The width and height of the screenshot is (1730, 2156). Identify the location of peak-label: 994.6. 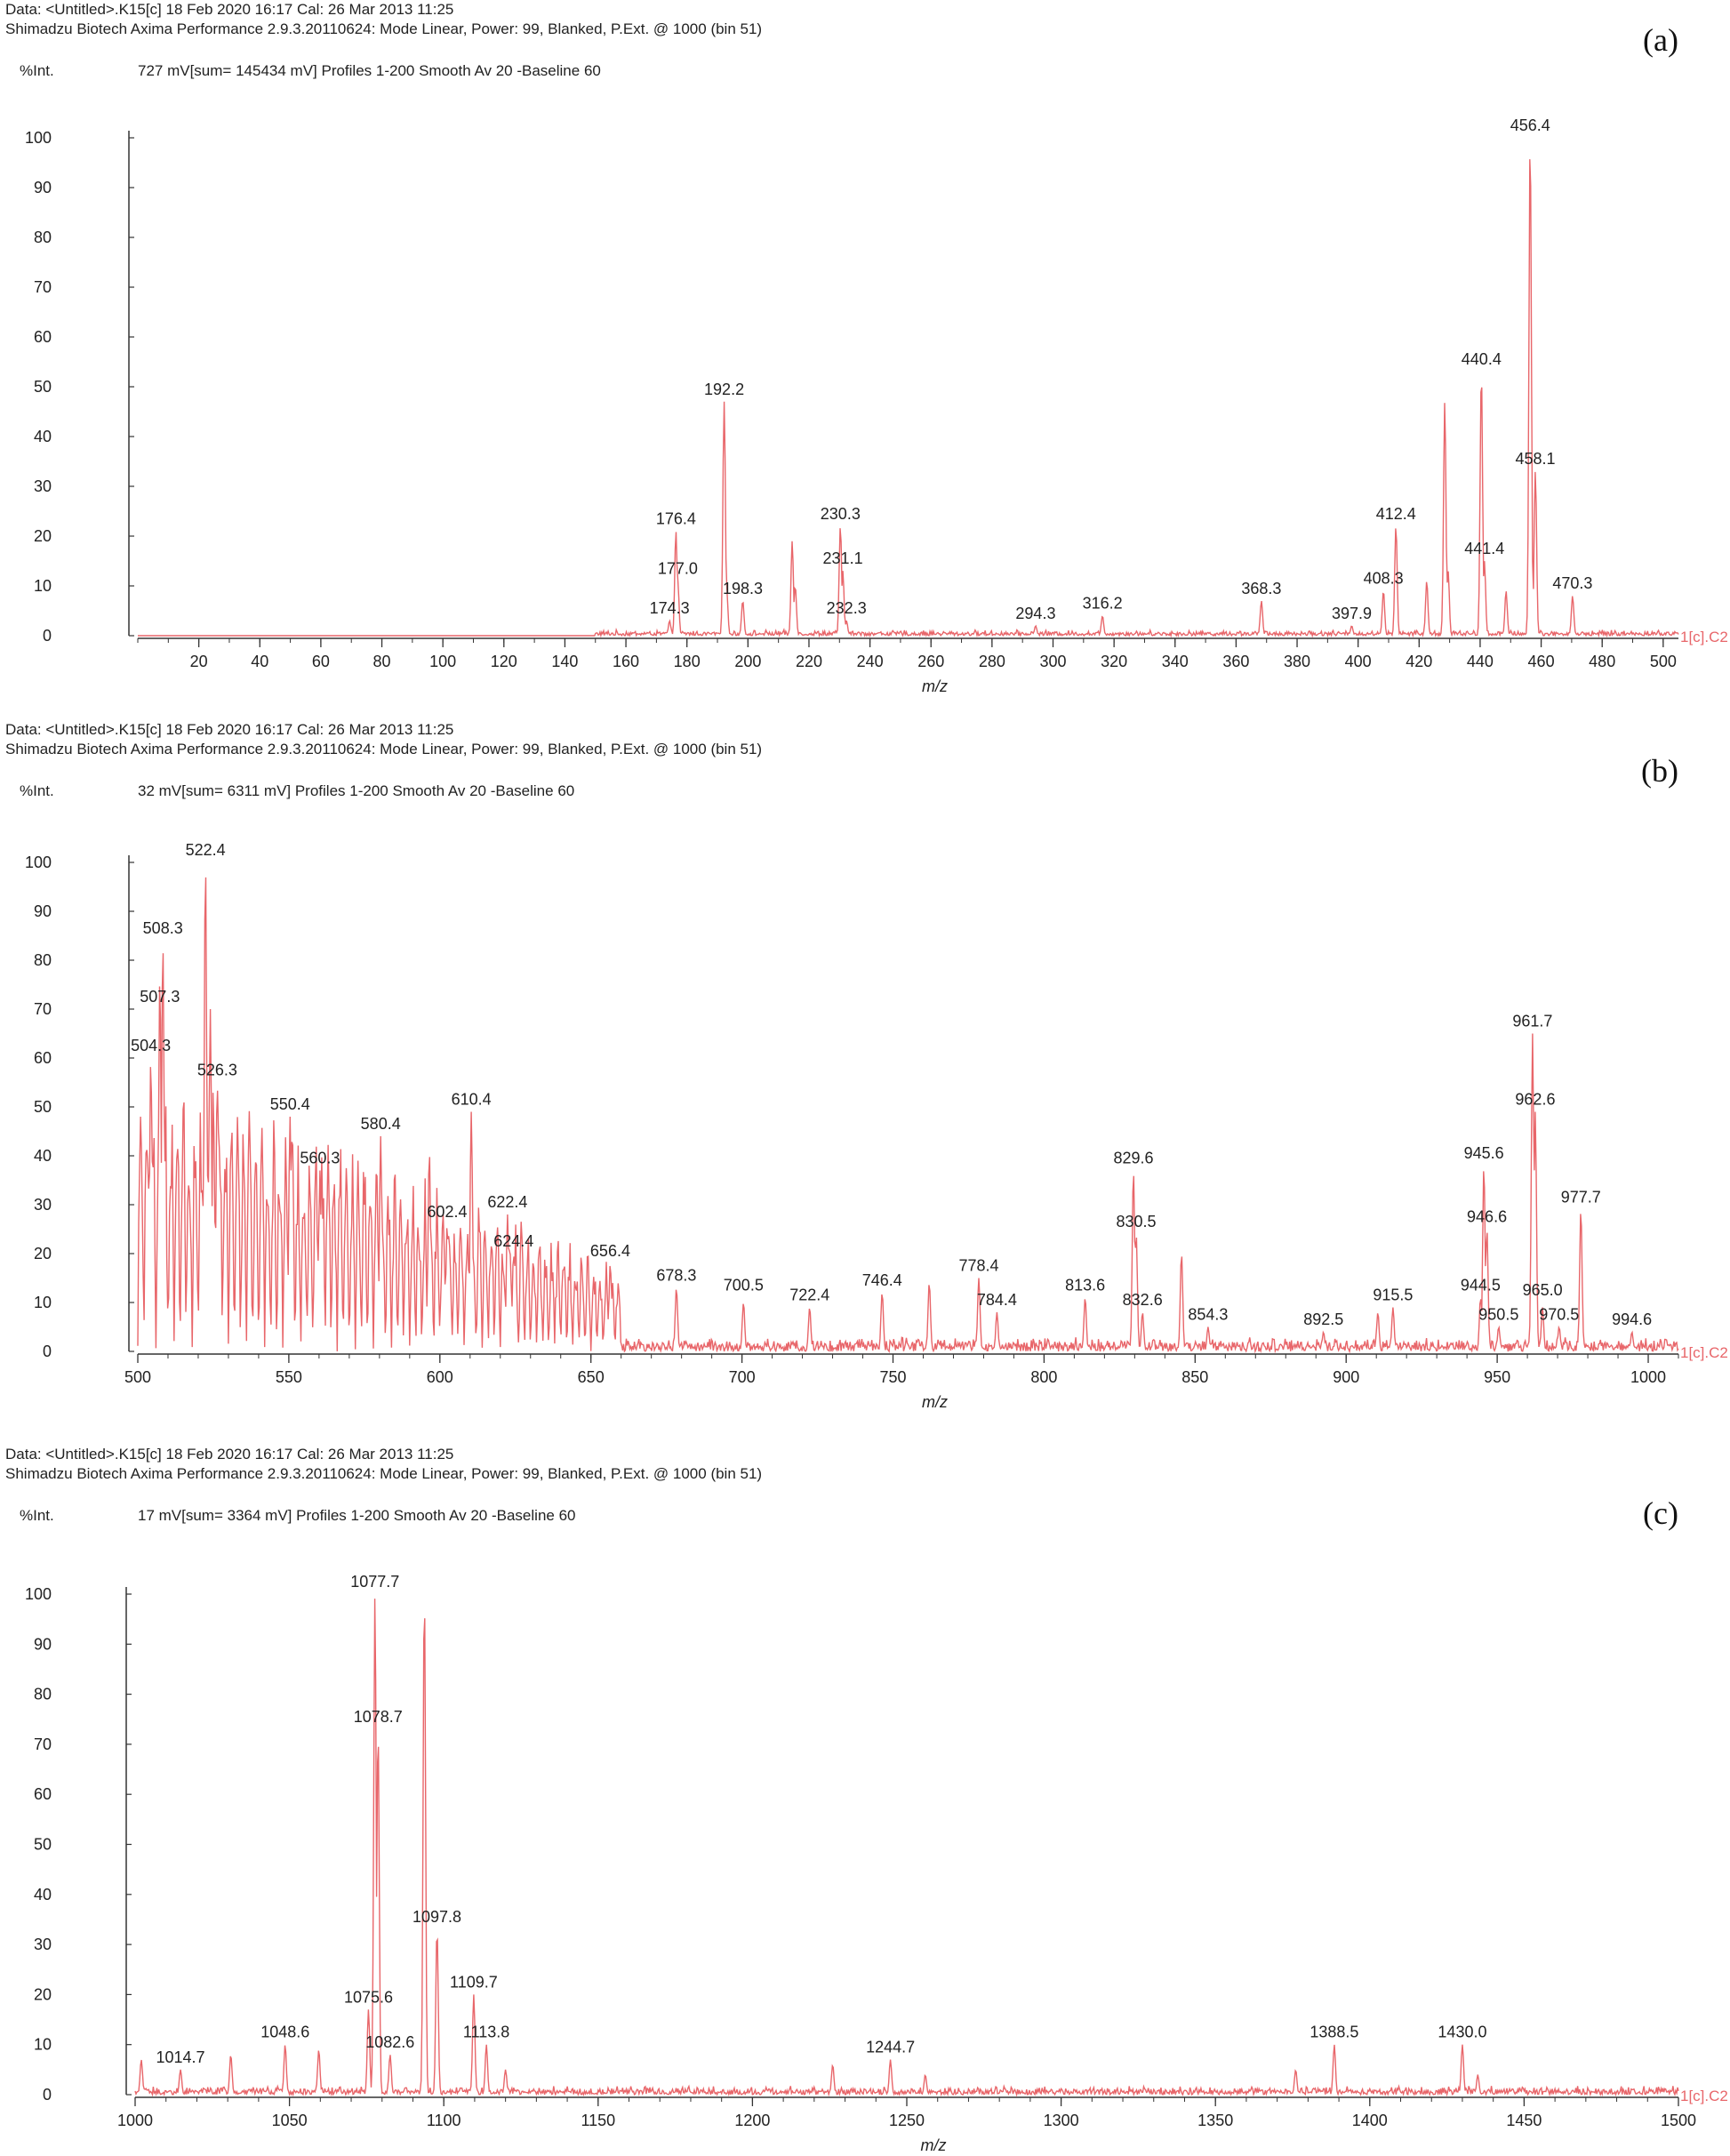
(1632, 1319).